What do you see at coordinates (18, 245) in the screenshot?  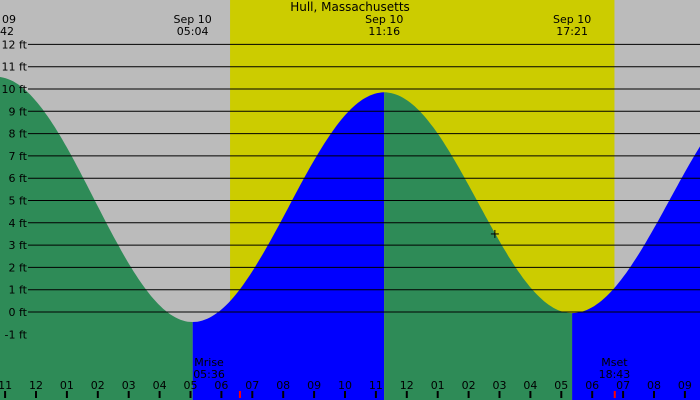 I see `y-tick-label: 3 ft` at bounding box center [18, 245].